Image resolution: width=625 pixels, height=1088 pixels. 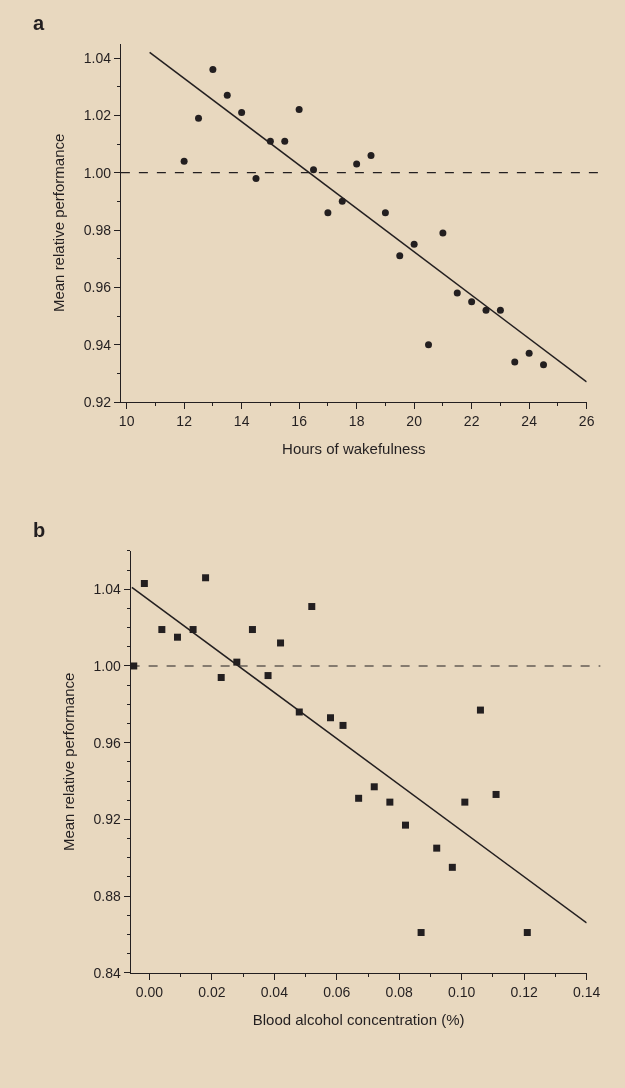 What do you see at coordinates (241, 420) in the screenshot?
I see `x-tick-label: 14` at bounding box center [241, 420].